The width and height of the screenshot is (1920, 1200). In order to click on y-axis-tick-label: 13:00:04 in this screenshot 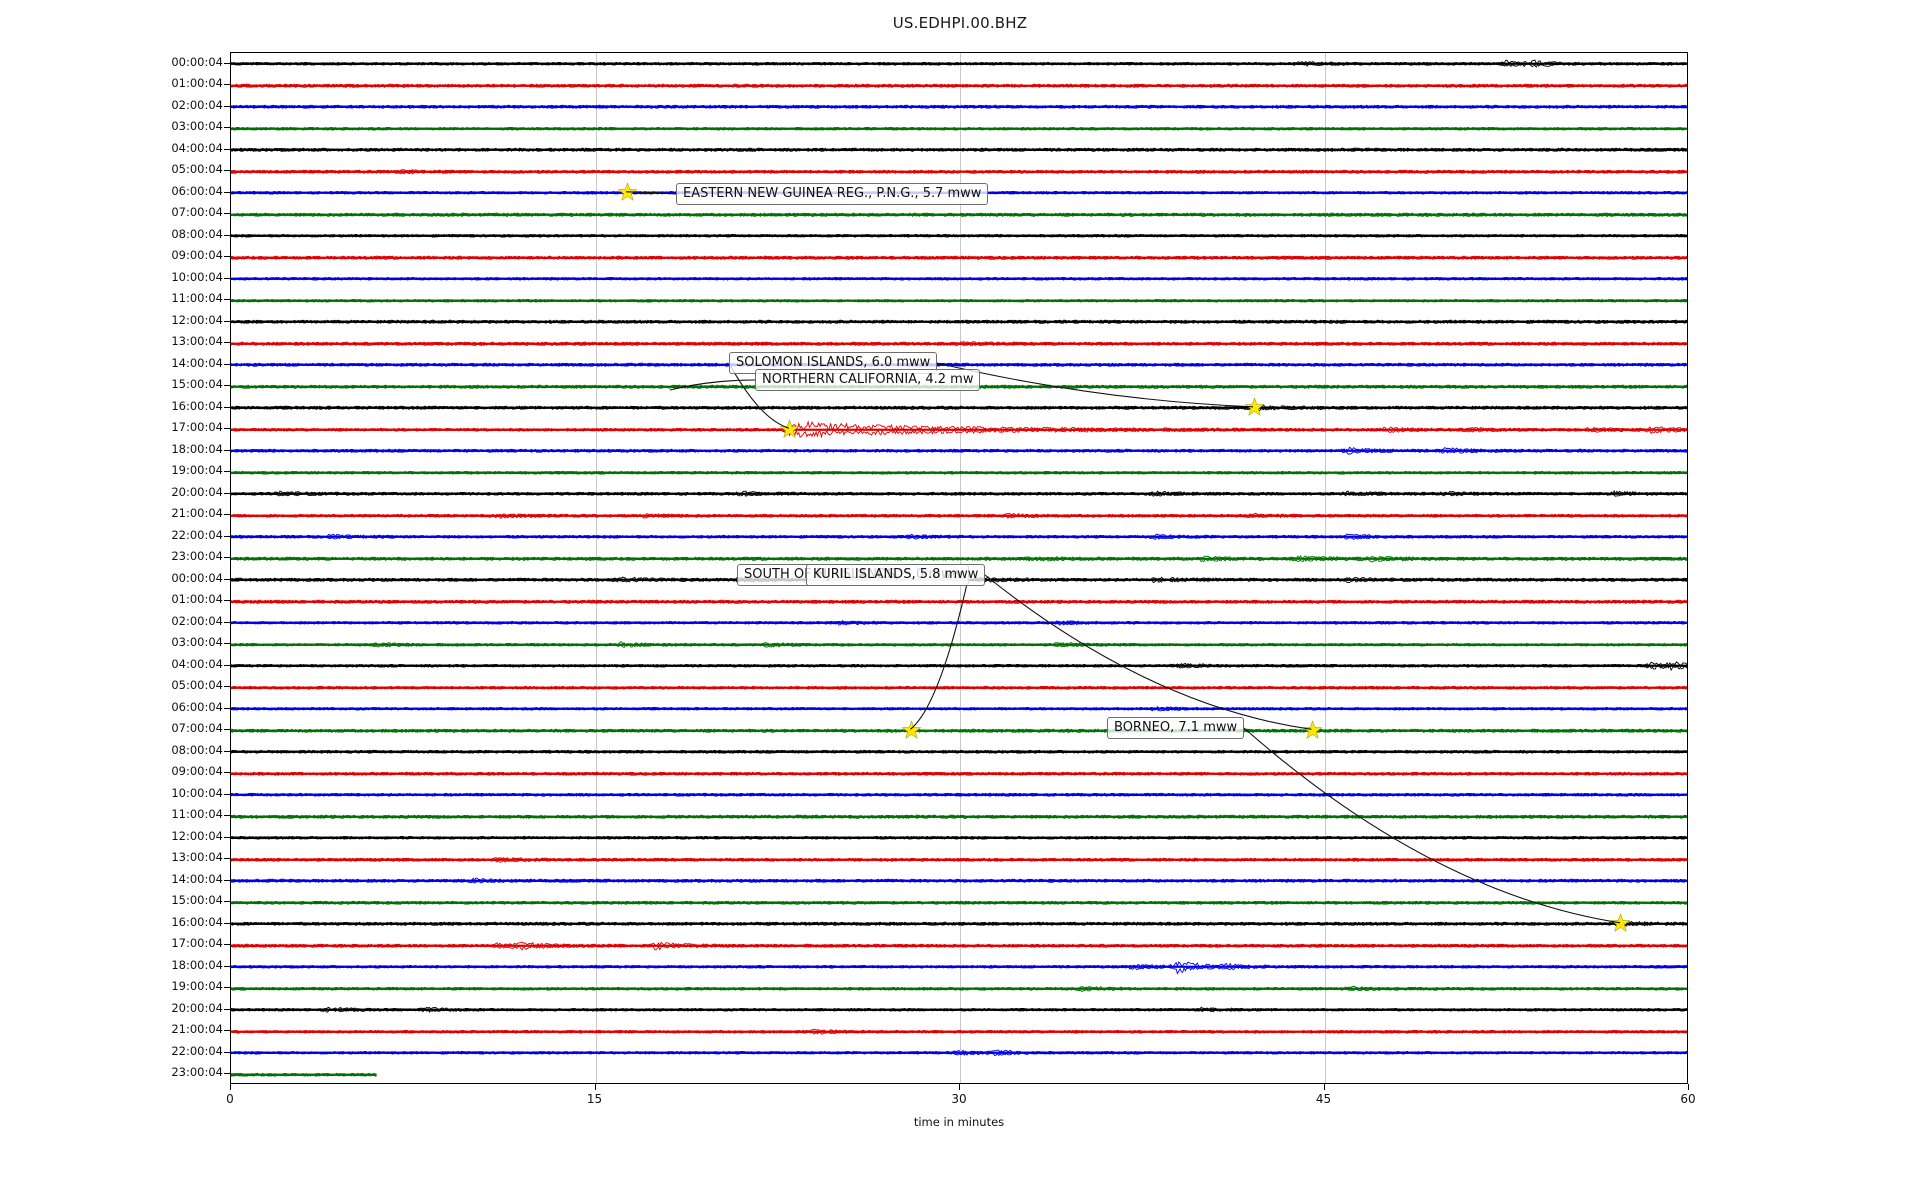, I will do `click(197, 341)`.